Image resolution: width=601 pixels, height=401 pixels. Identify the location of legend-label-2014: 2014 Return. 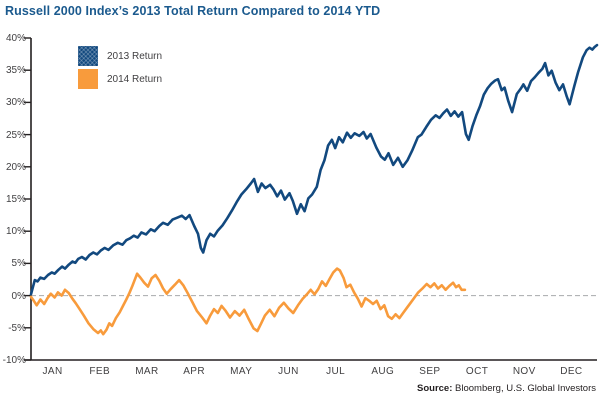
(135, 79).